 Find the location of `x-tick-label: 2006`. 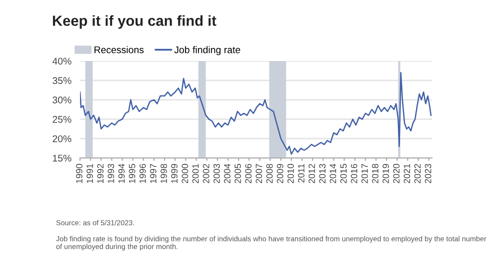

x-tick-label: 2006 is located at coordinates (248, 174).